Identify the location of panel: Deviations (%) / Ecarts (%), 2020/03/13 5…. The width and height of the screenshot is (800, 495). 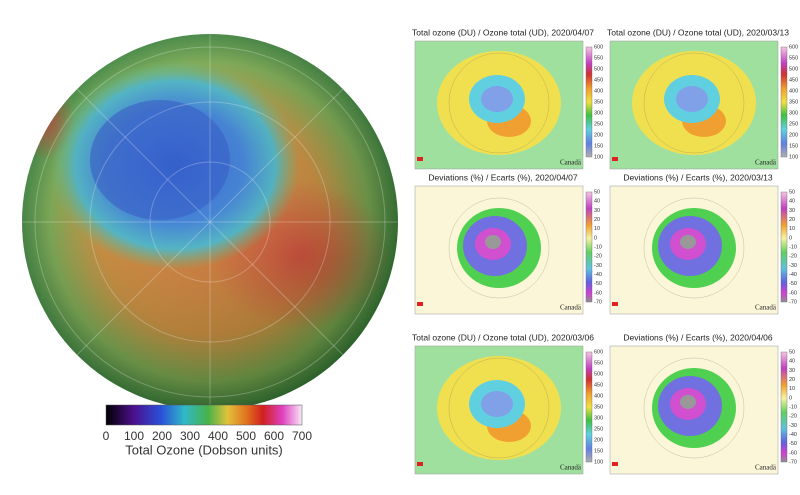
(703, 243).